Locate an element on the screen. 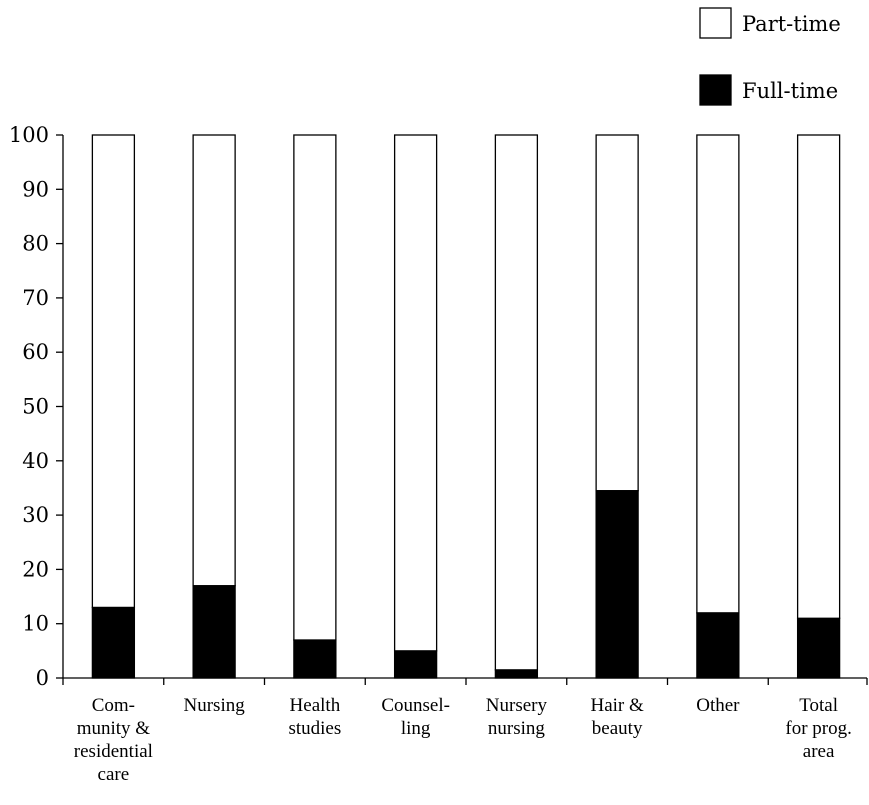 This screenshot has width=869, height=805. y-tick-label: 30 is located at coordinates (35, 515).